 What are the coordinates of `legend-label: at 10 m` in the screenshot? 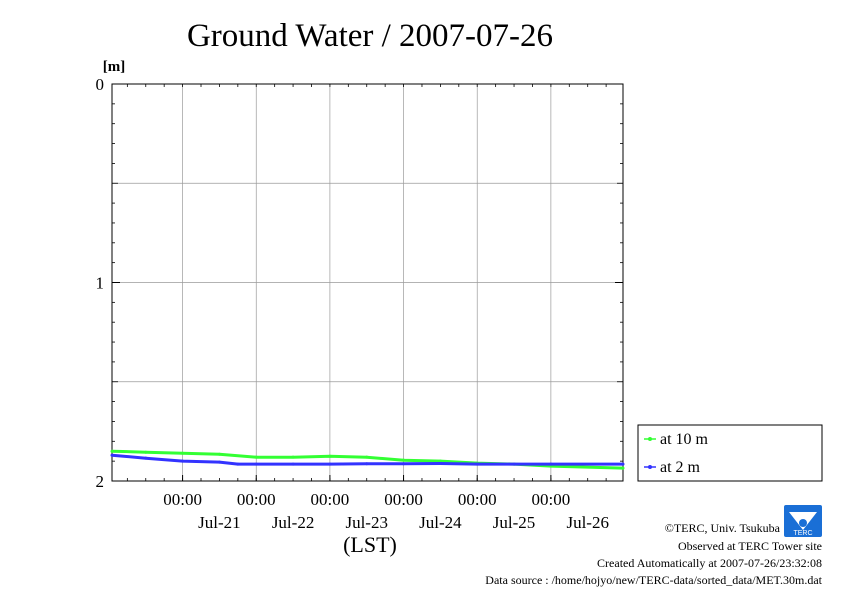 It's located at (684, 439).